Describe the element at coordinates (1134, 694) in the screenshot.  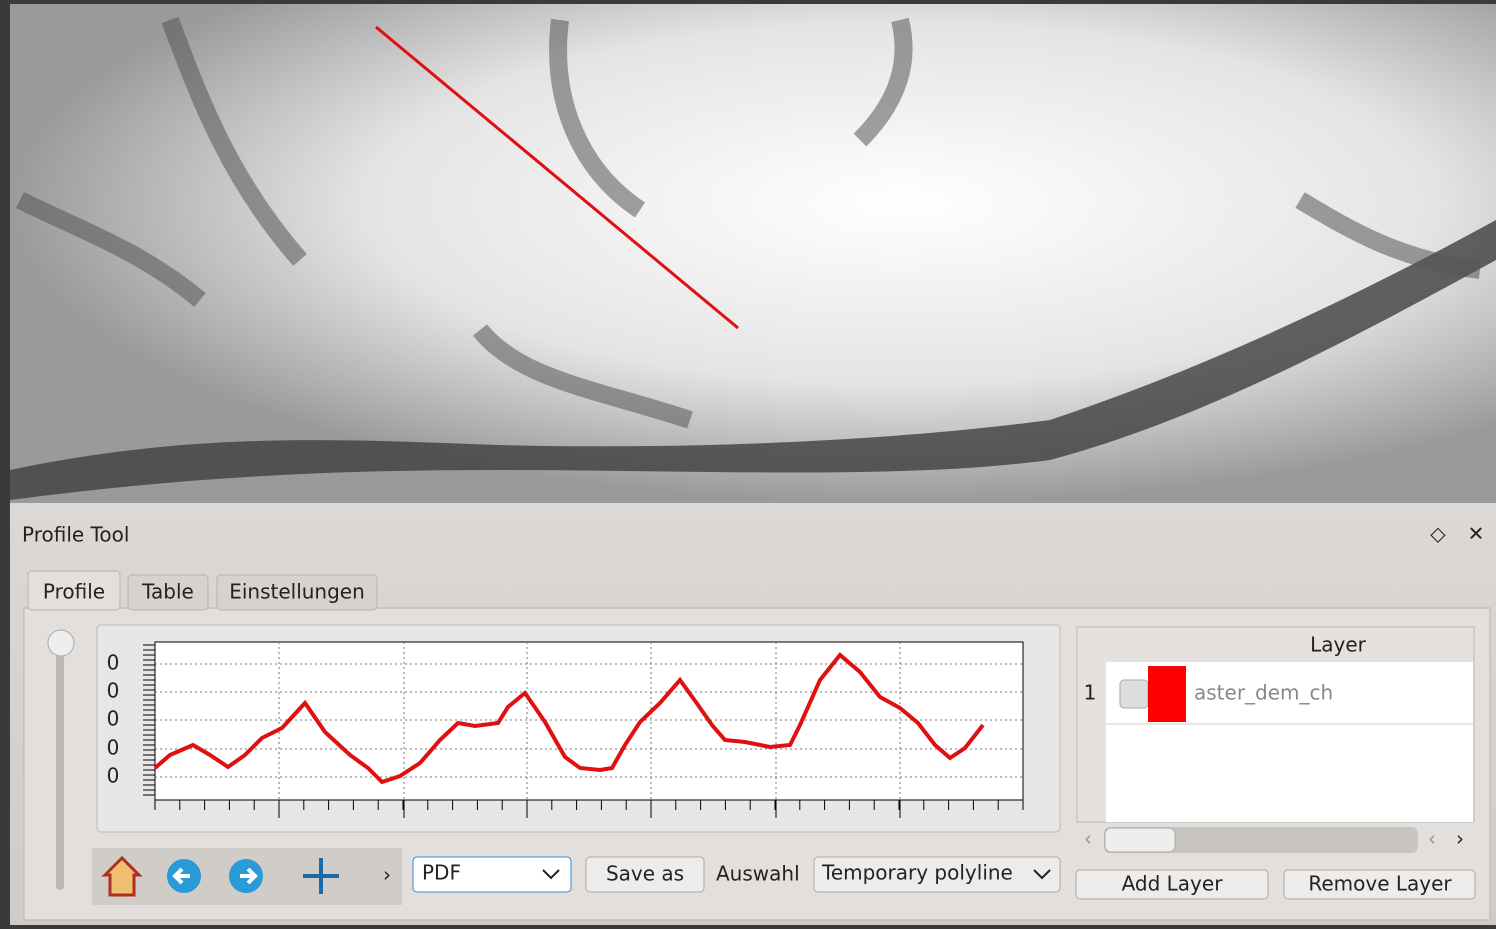
I see `layer-checkbox` at that location.